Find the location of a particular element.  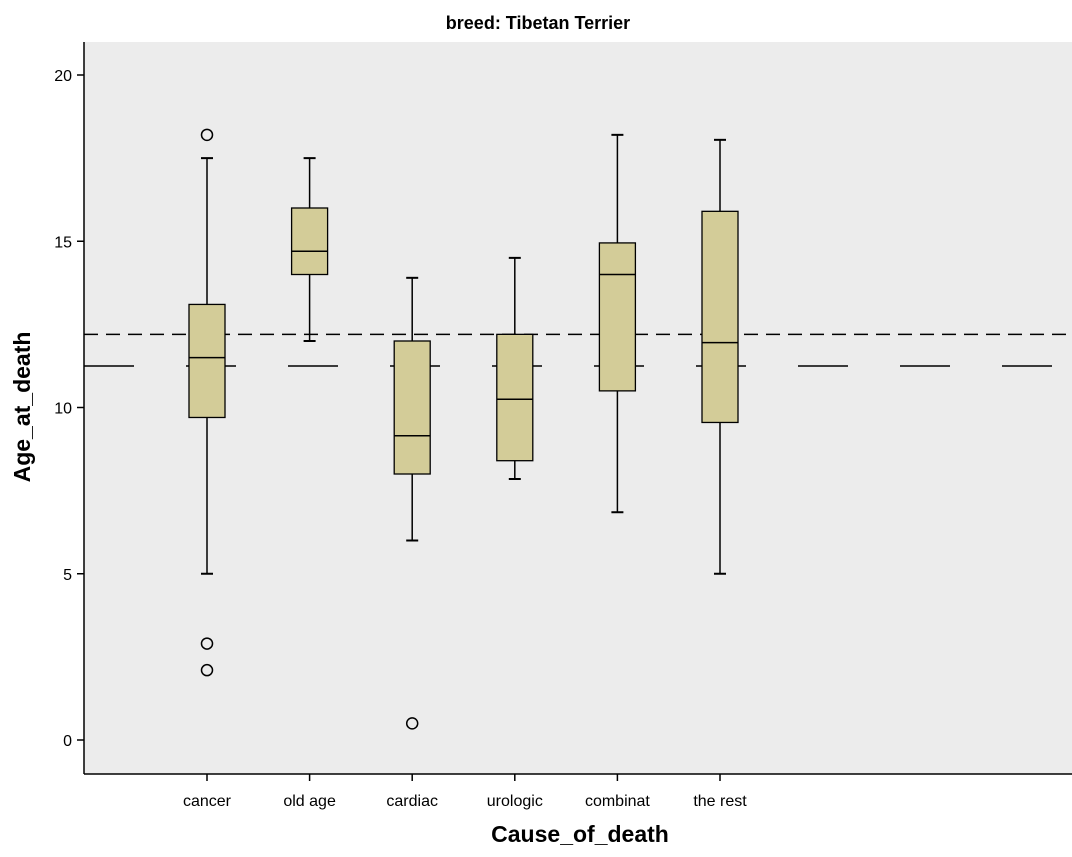

y-tick-label: 0 is located at coordinates (67, 741).